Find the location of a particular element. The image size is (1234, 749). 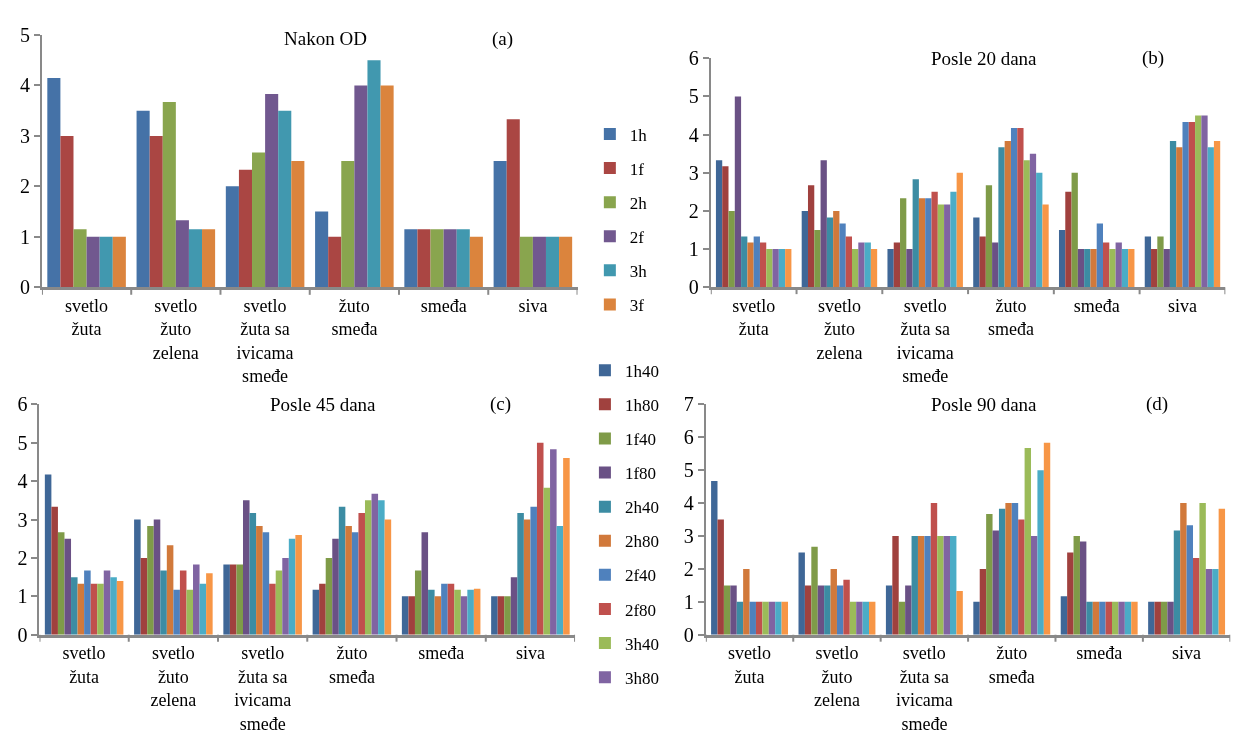

legend-label: 2h is located at coordinates (638, 203).